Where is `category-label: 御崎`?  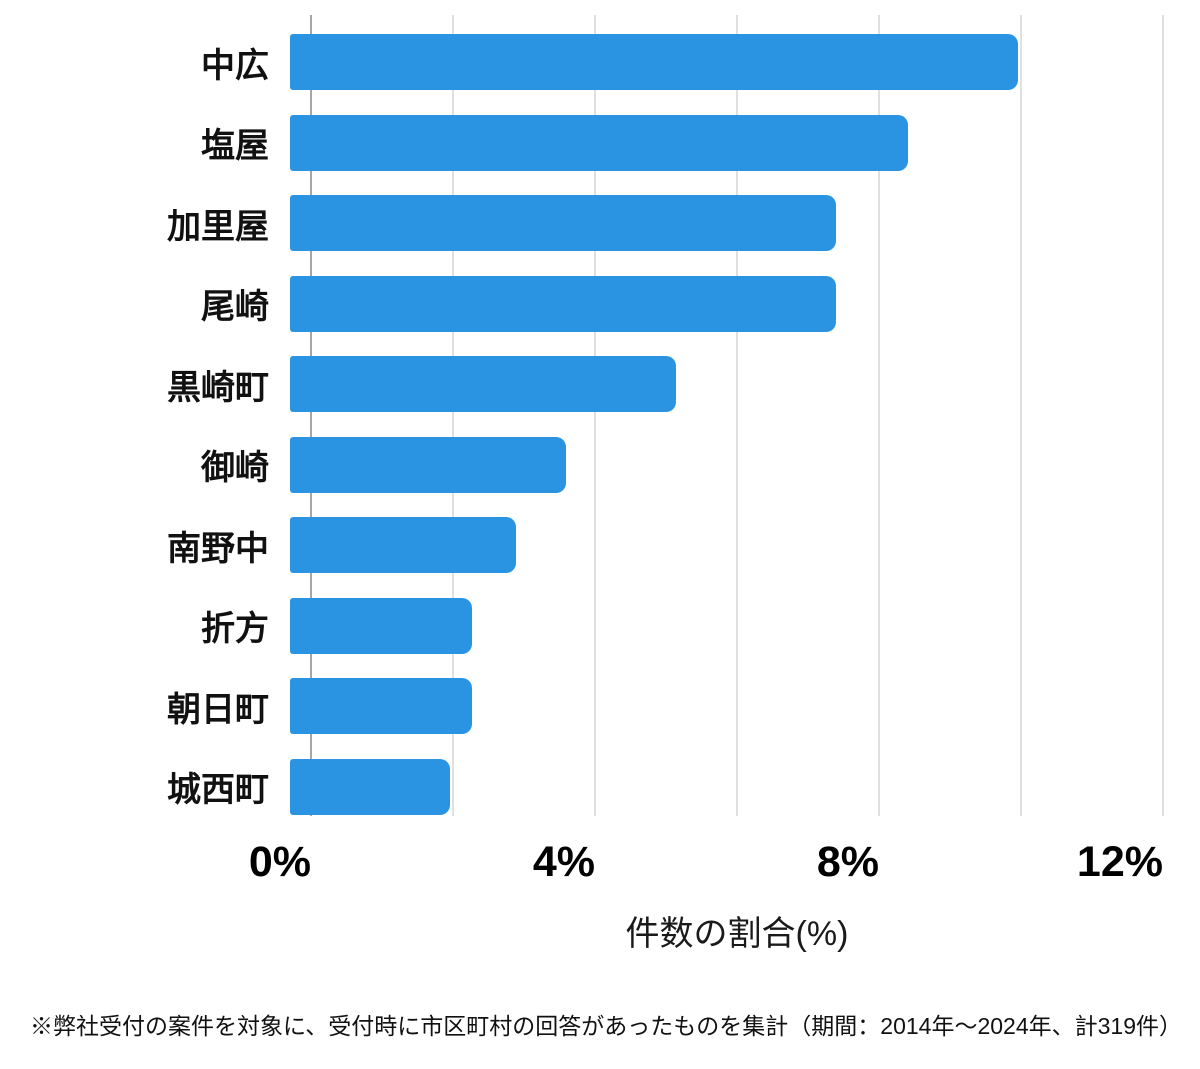 category-label: 御崎 is located at coordinates (235, 468).